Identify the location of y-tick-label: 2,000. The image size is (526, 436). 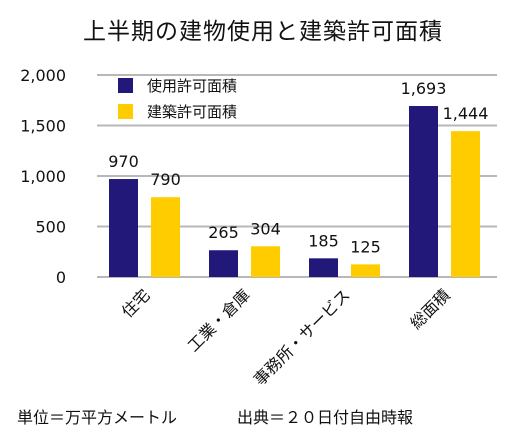
(43, 75).